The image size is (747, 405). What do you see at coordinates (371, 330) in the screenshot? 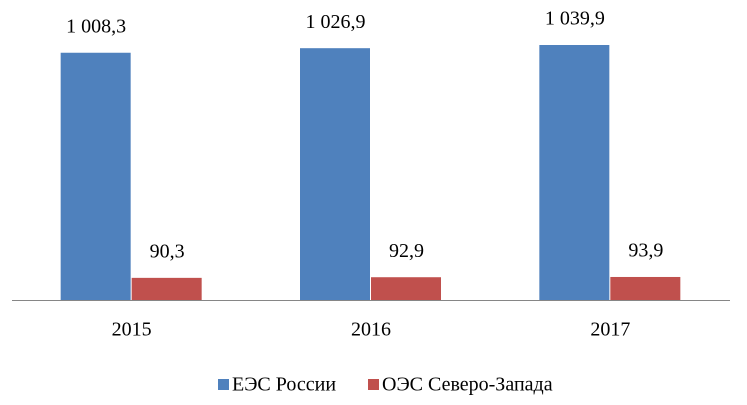
I see `x-tick-label: 2016` at bounding box center [371, 330].